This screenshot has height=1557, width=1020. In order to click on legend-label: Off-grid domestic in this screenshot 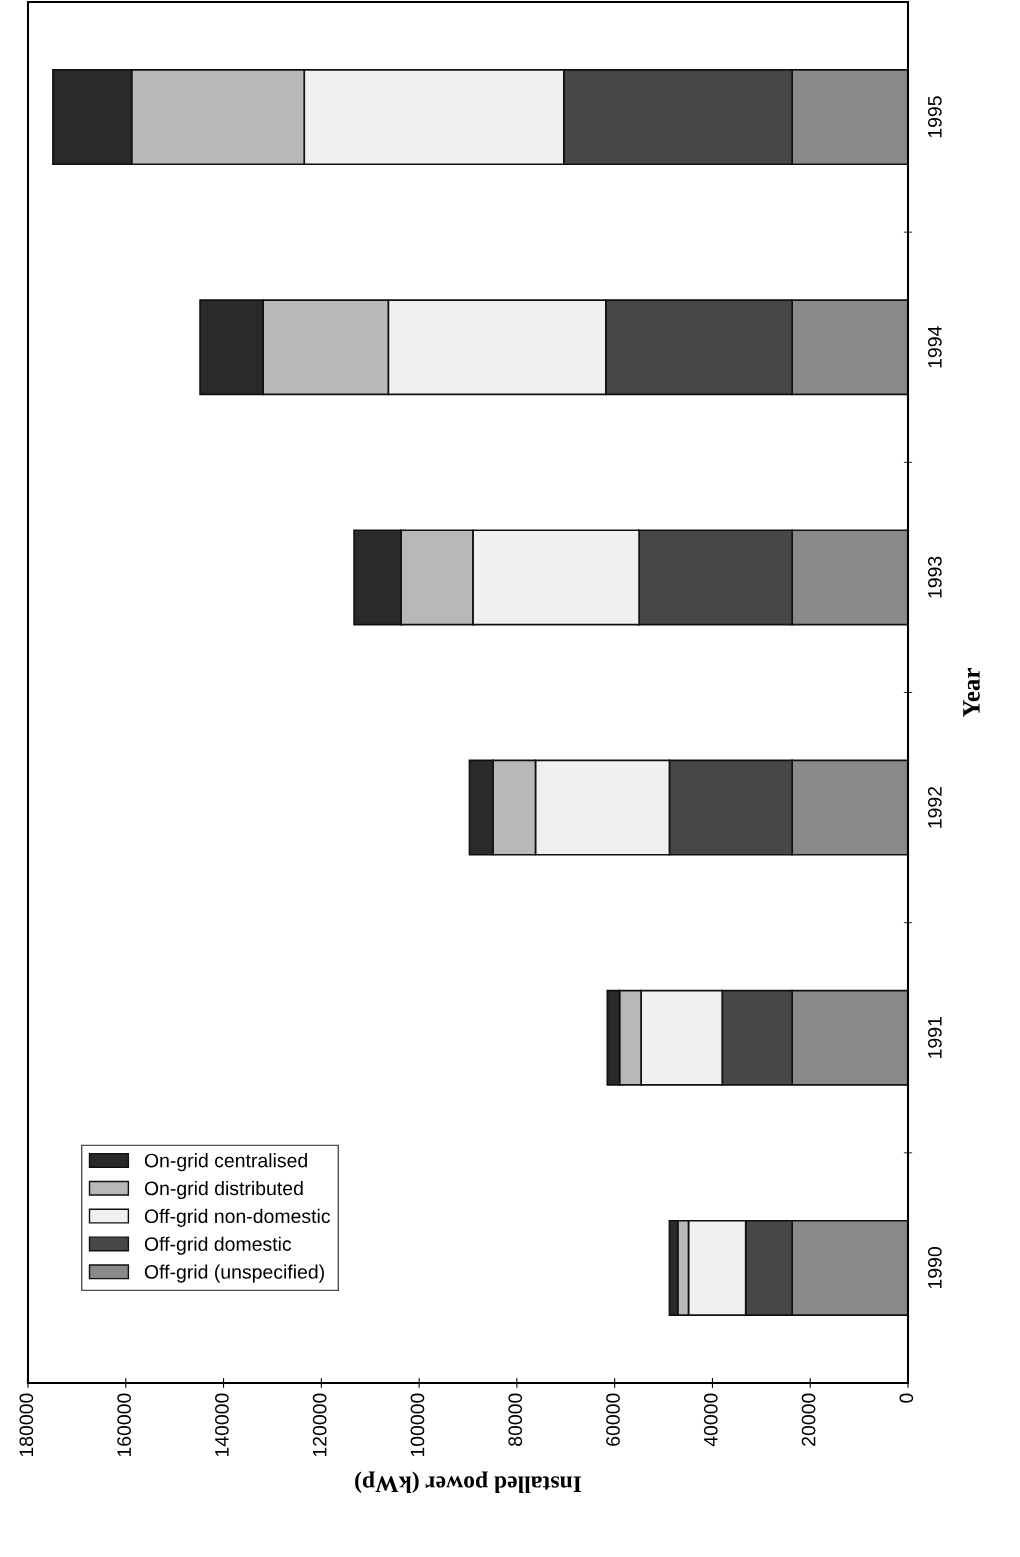, I will do `click(218, 1245)`.